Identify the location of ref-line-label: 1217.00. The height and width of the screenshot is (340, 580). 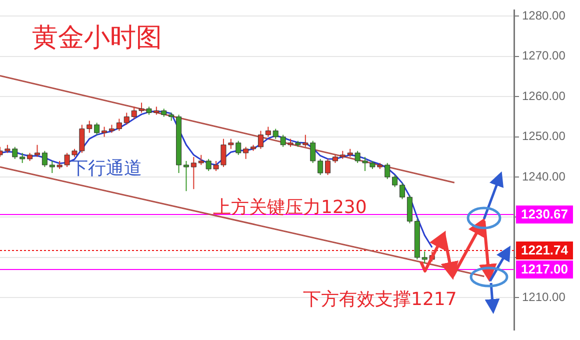
(544, 269).